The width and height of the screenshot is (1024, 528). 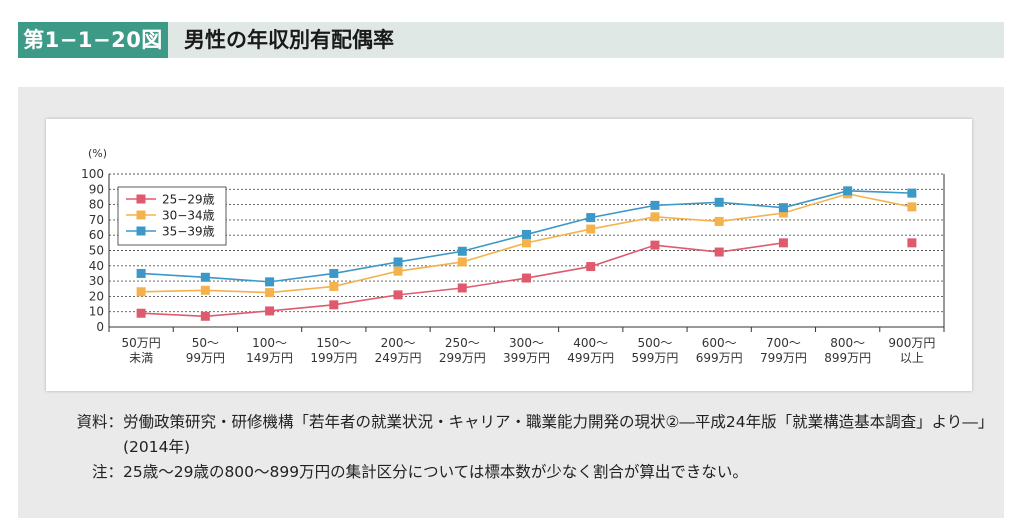 What do you see at coordinates (719, 343) in the screenshot?
I see `x-tick-label: 600〜` at bounding box center [719, 343].